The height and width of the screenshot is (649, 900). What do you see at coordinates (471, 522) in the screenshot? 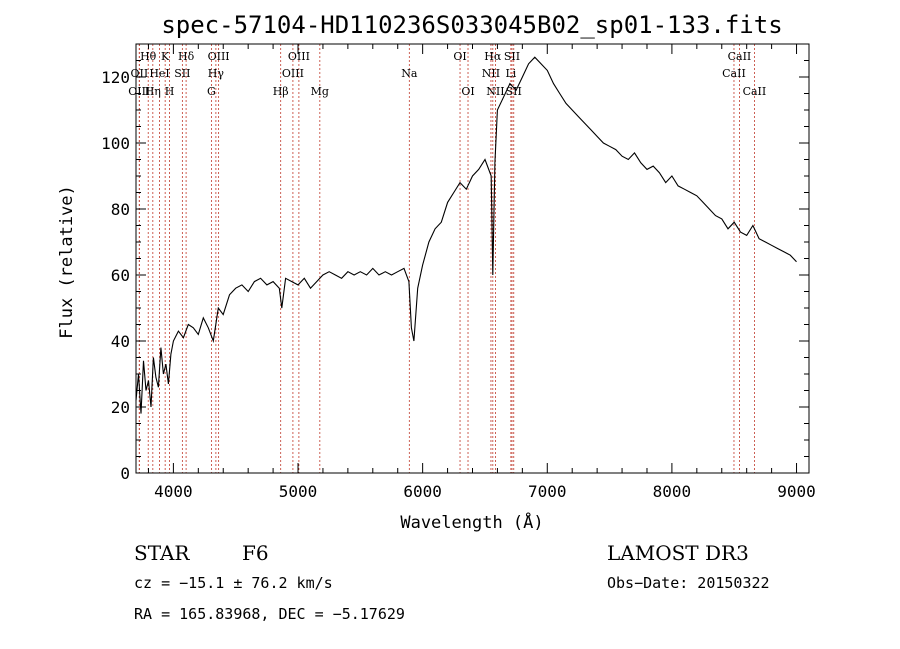
I see `x-axis-label: Wavelength (Å)` at bounding box center [471, 522].